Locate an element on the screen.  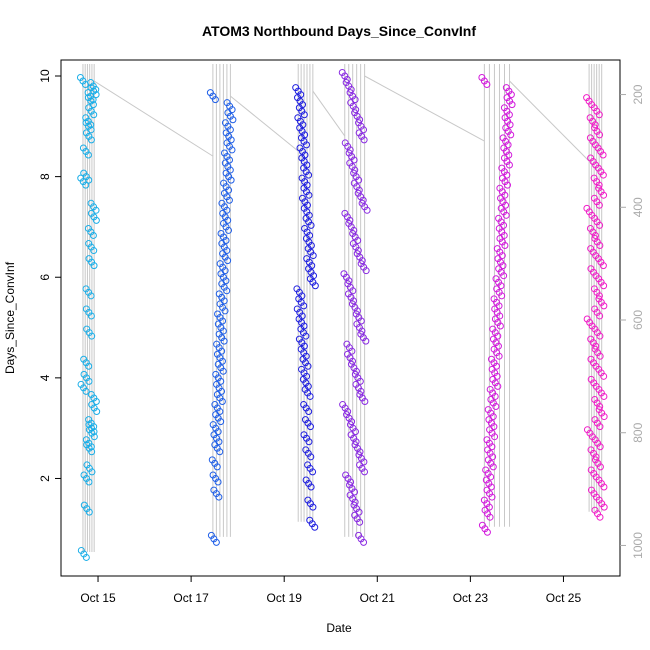
secondary-y-axis: 200 400 600 800 1000 is located at coordinates (632, 321).